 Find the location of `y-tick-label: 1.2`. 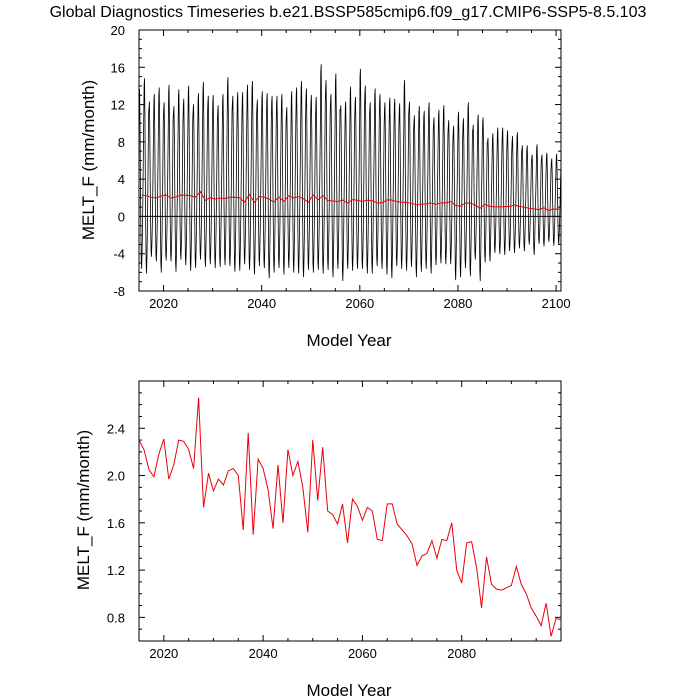

y-tick-label: 1.2 is located at coordinates (116, 570).